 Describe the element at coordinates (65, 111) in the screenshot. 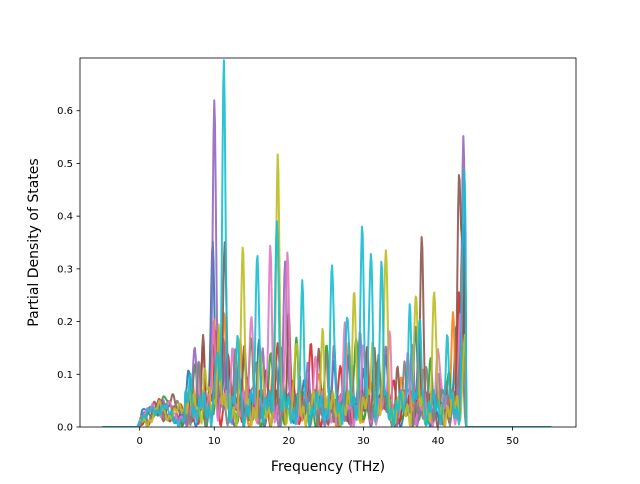

I see `y-tick-label: 0.6` at that location.